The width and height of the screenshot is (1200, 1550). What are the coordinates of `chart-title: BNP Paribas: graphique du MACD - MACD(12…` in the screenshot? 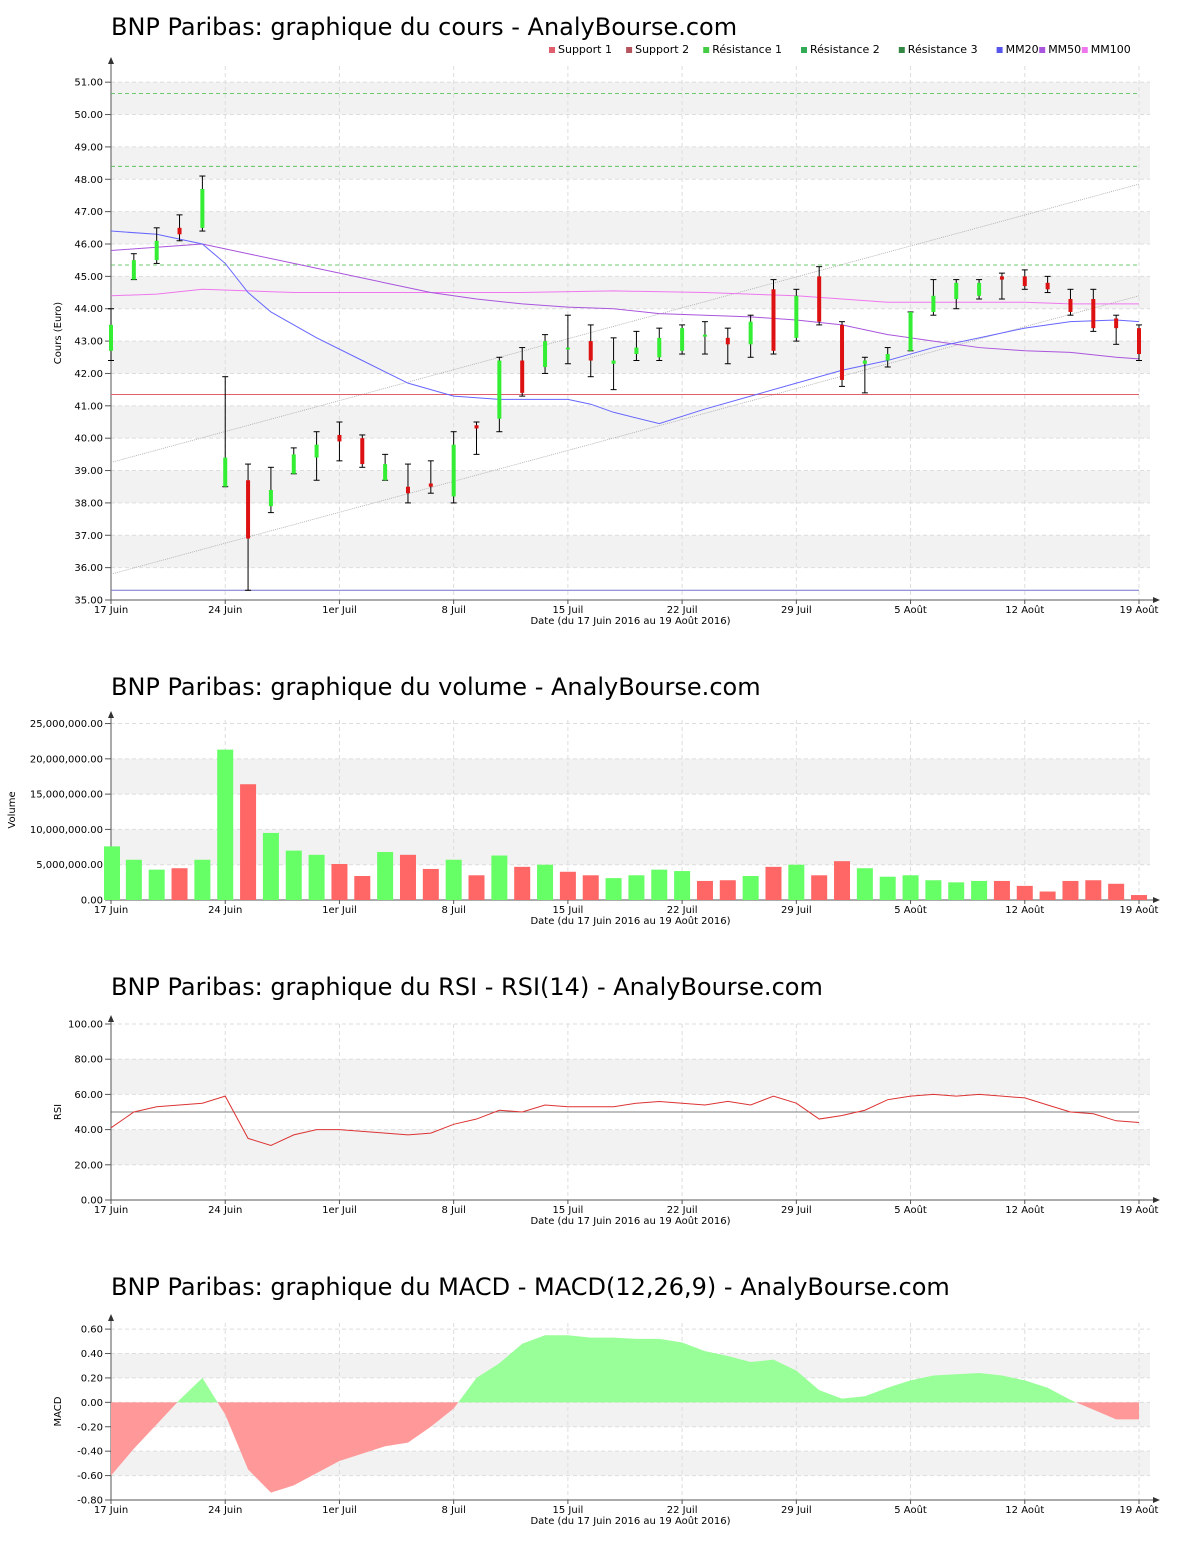 It's located at (530, 1287).